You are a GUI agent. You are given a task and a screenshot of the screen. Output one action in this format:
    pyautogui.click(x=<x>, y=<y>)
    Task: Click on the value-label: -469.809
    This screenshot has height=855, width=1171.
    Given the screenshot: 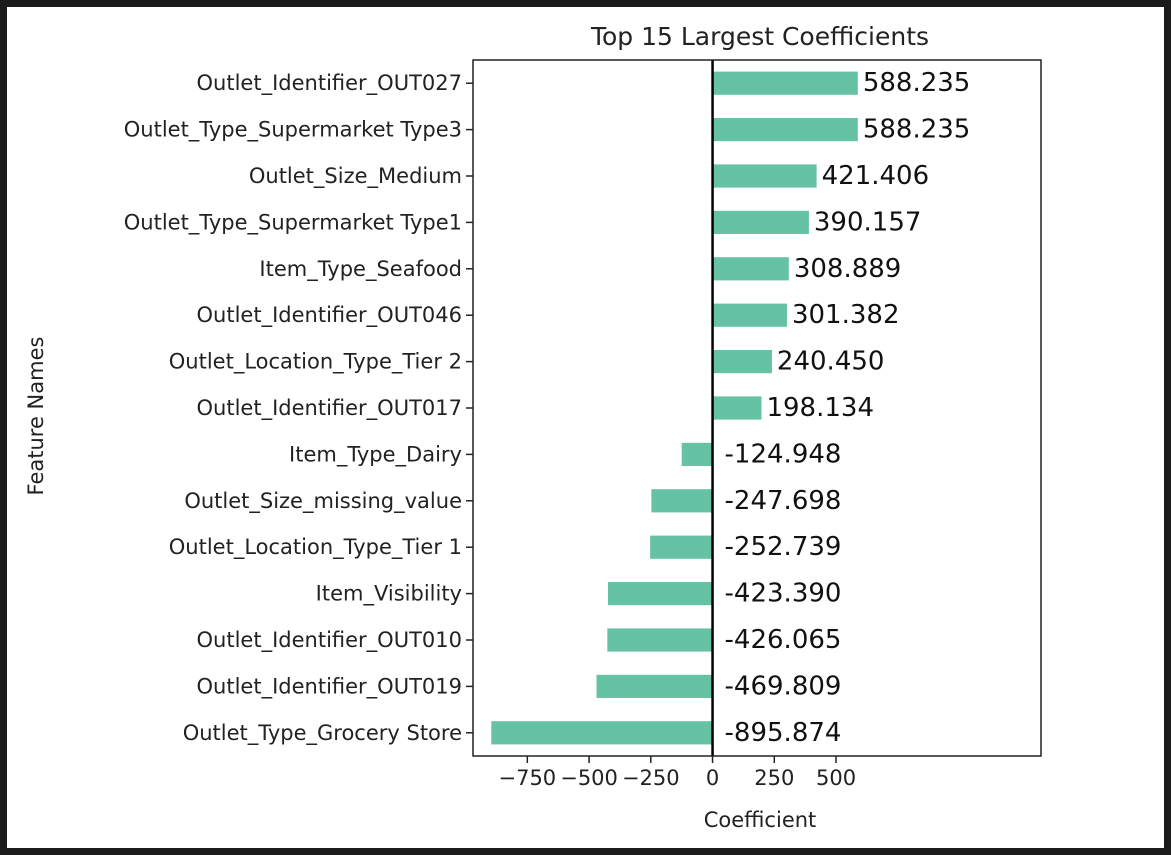 What is the action you would take?
    pyautogui.click(x=783, y=686)
    